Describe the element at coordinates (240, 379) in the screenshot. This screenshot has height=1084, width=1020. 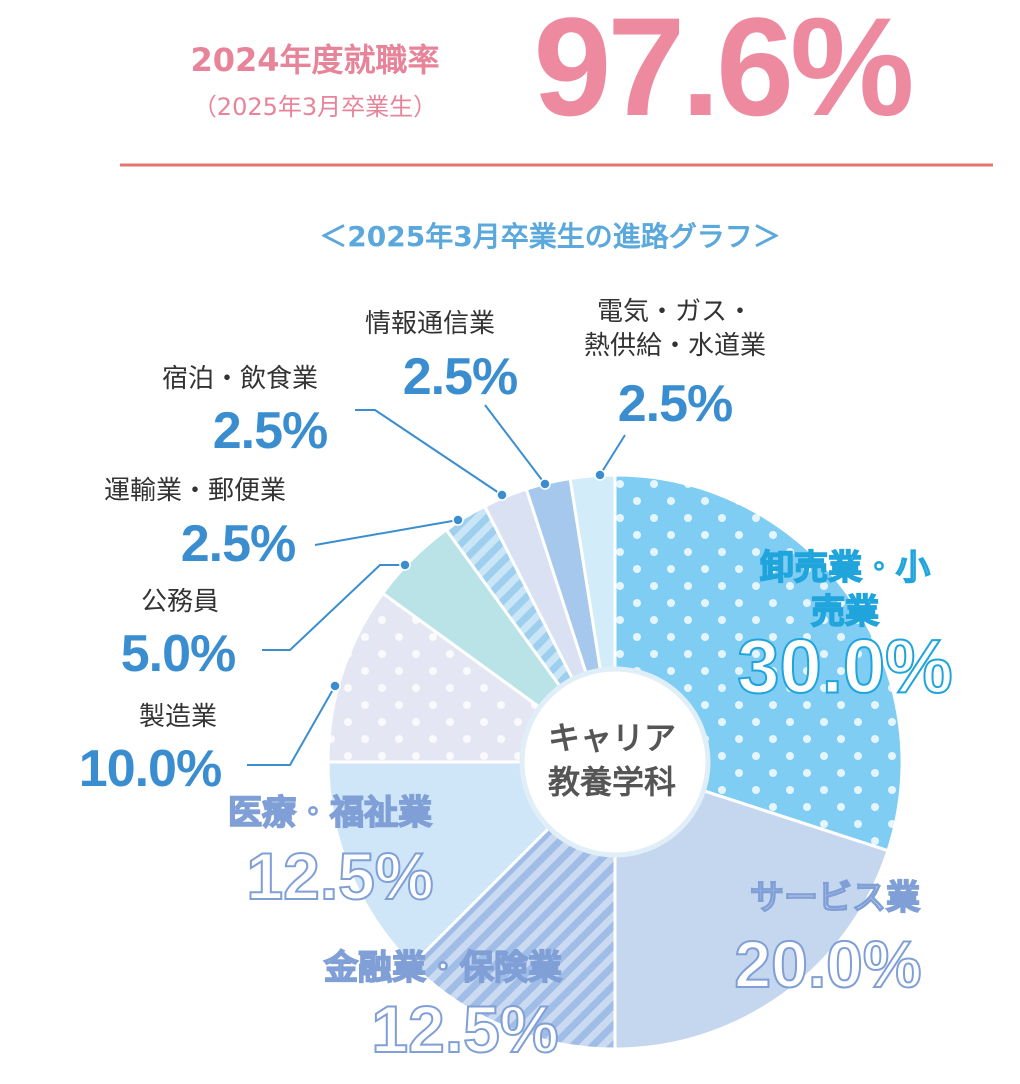
I see `slice-label: 宿泊・飲食業` at that location.